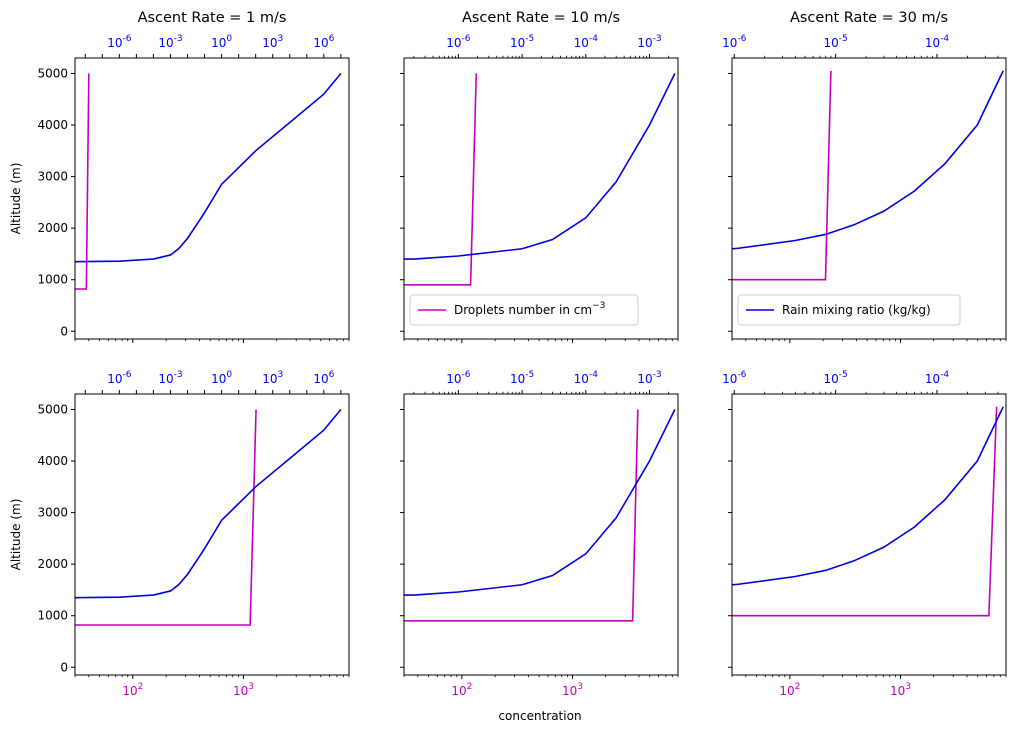 The height and width of the screenshot is (732, 1014). I want to click on axes-frame-r1c0, so click(212, 534).